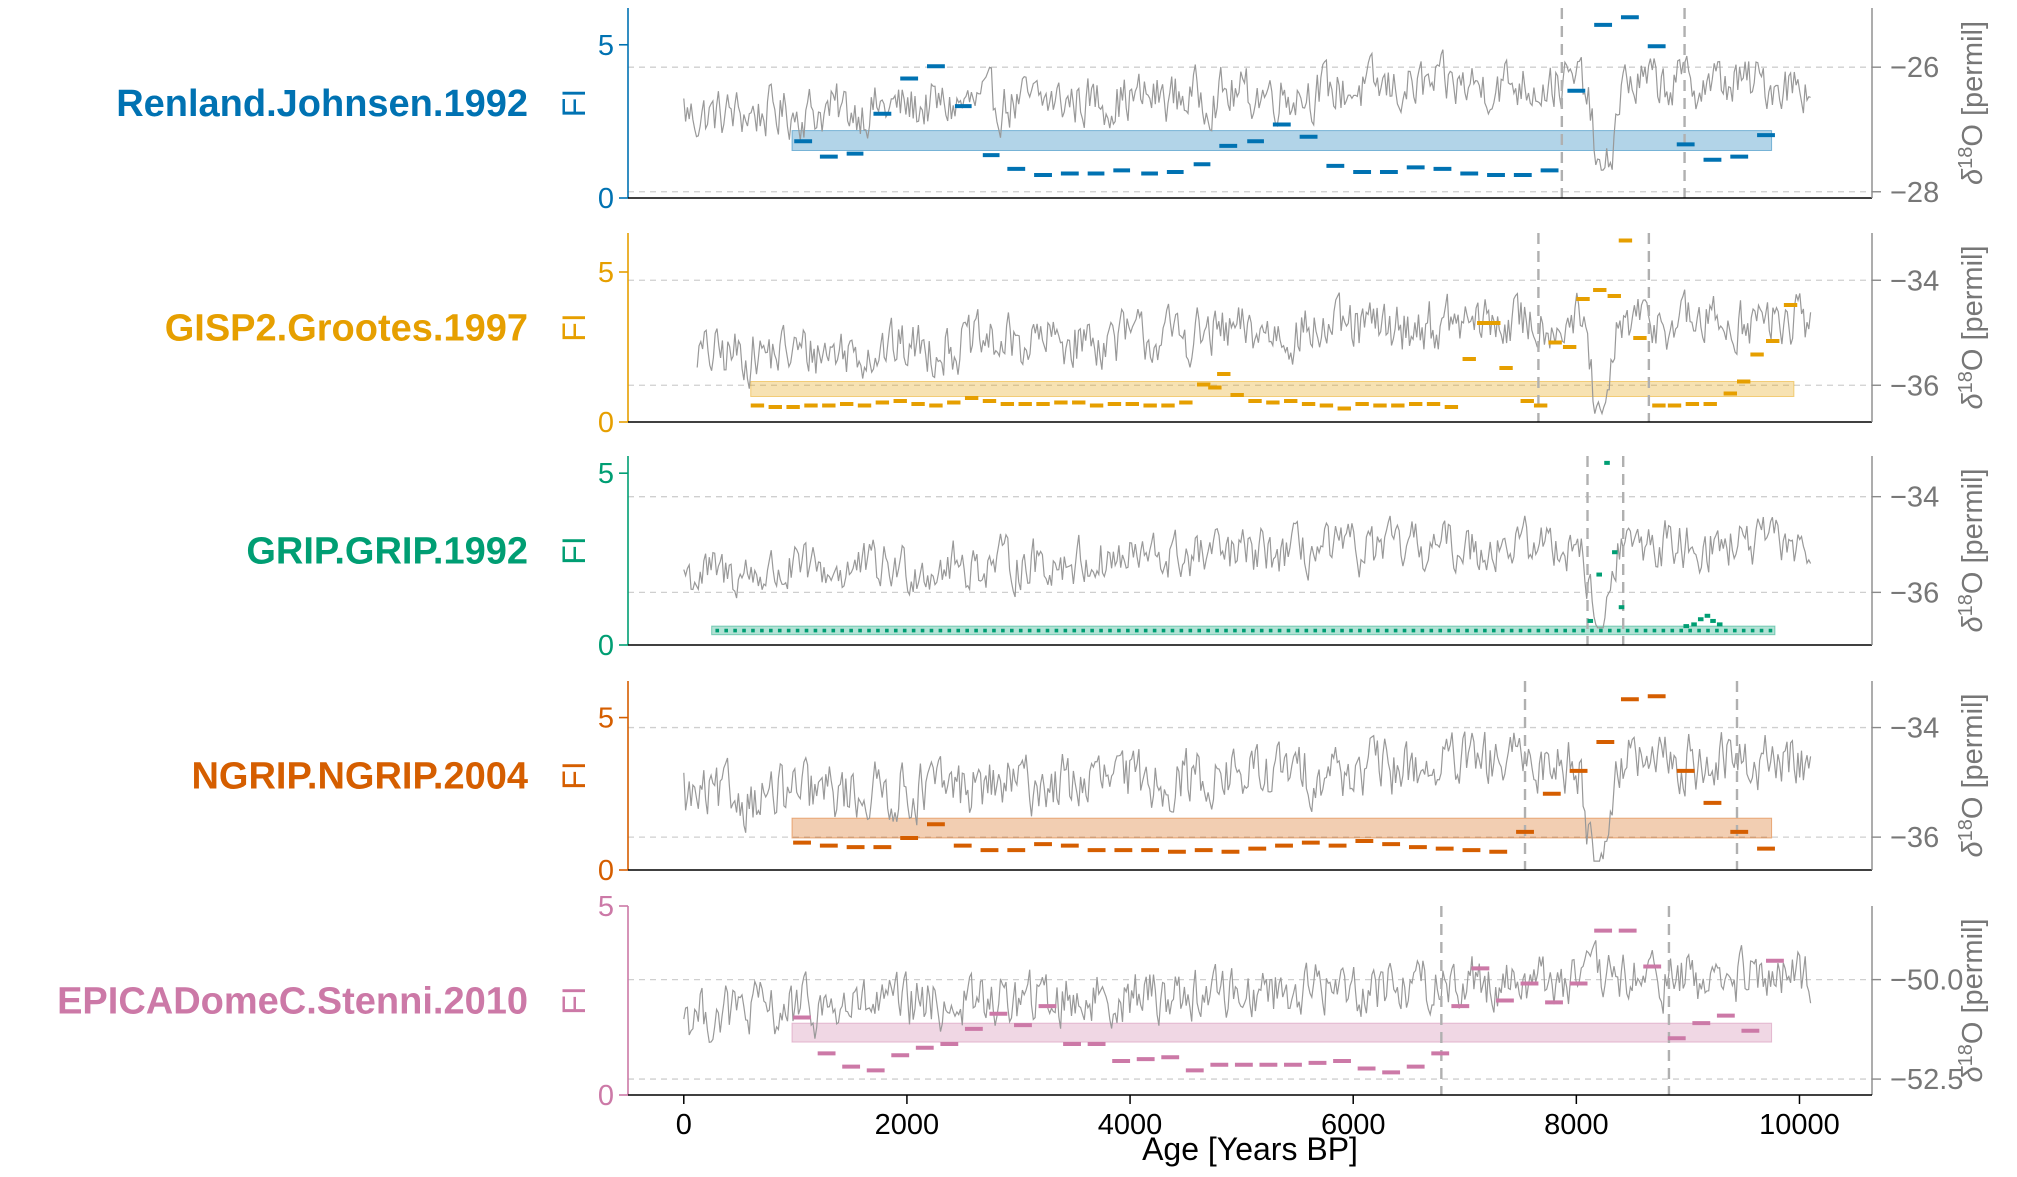 This screenshot has width=2017, height=1177. Describe the element at coordinates (1914, 281) in the screenshot. I see `right-tick-label: −34` at that location.